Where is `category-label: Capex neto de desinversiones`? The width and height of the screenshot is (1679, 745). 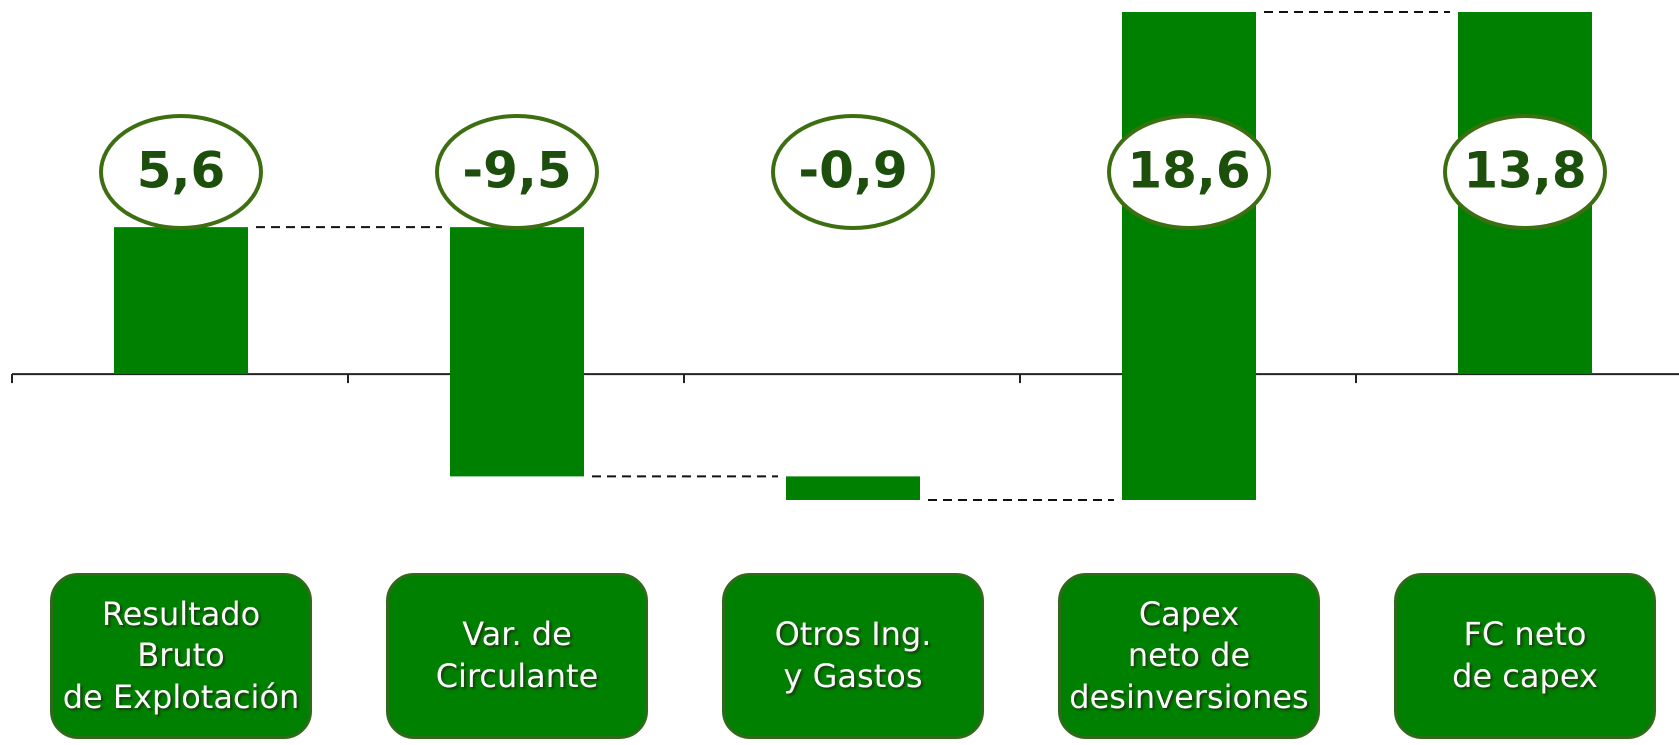
category-label: Capex neto de desinversiones is located at coordinates (1189, 656).